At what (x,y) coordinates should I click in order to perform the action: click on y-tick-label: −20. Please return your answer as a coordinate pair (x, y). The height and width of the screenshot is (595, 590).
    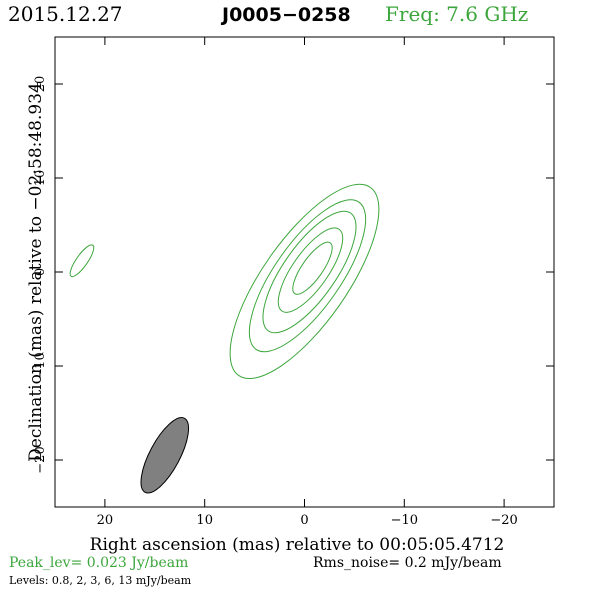
    Looking at the image, I should click on (40, 459).